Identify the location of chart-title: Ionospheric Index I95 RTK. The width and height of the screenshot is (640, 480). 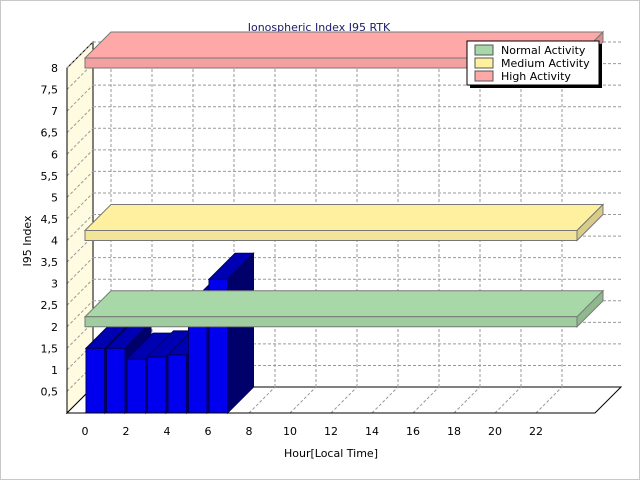
(319, 27).